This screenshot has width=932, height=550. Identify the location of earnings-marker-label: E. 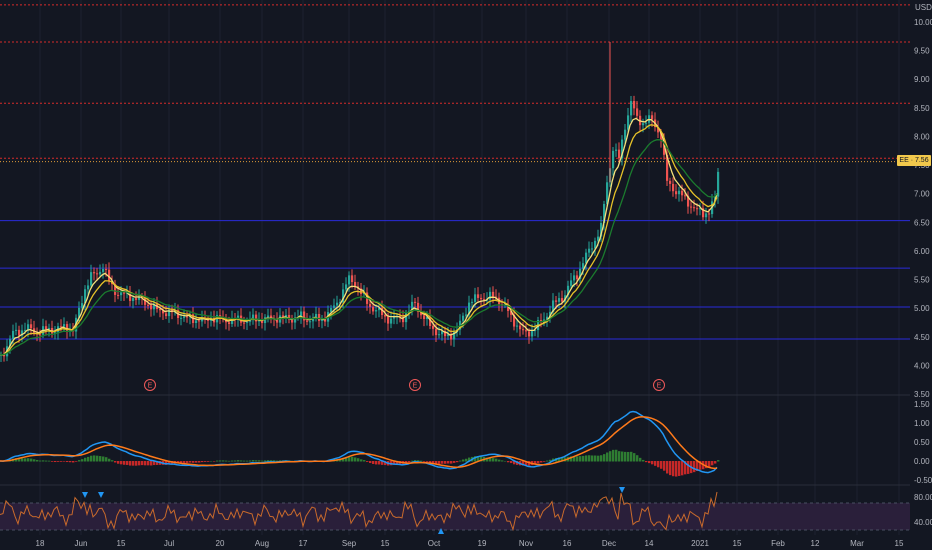
(150, 386).